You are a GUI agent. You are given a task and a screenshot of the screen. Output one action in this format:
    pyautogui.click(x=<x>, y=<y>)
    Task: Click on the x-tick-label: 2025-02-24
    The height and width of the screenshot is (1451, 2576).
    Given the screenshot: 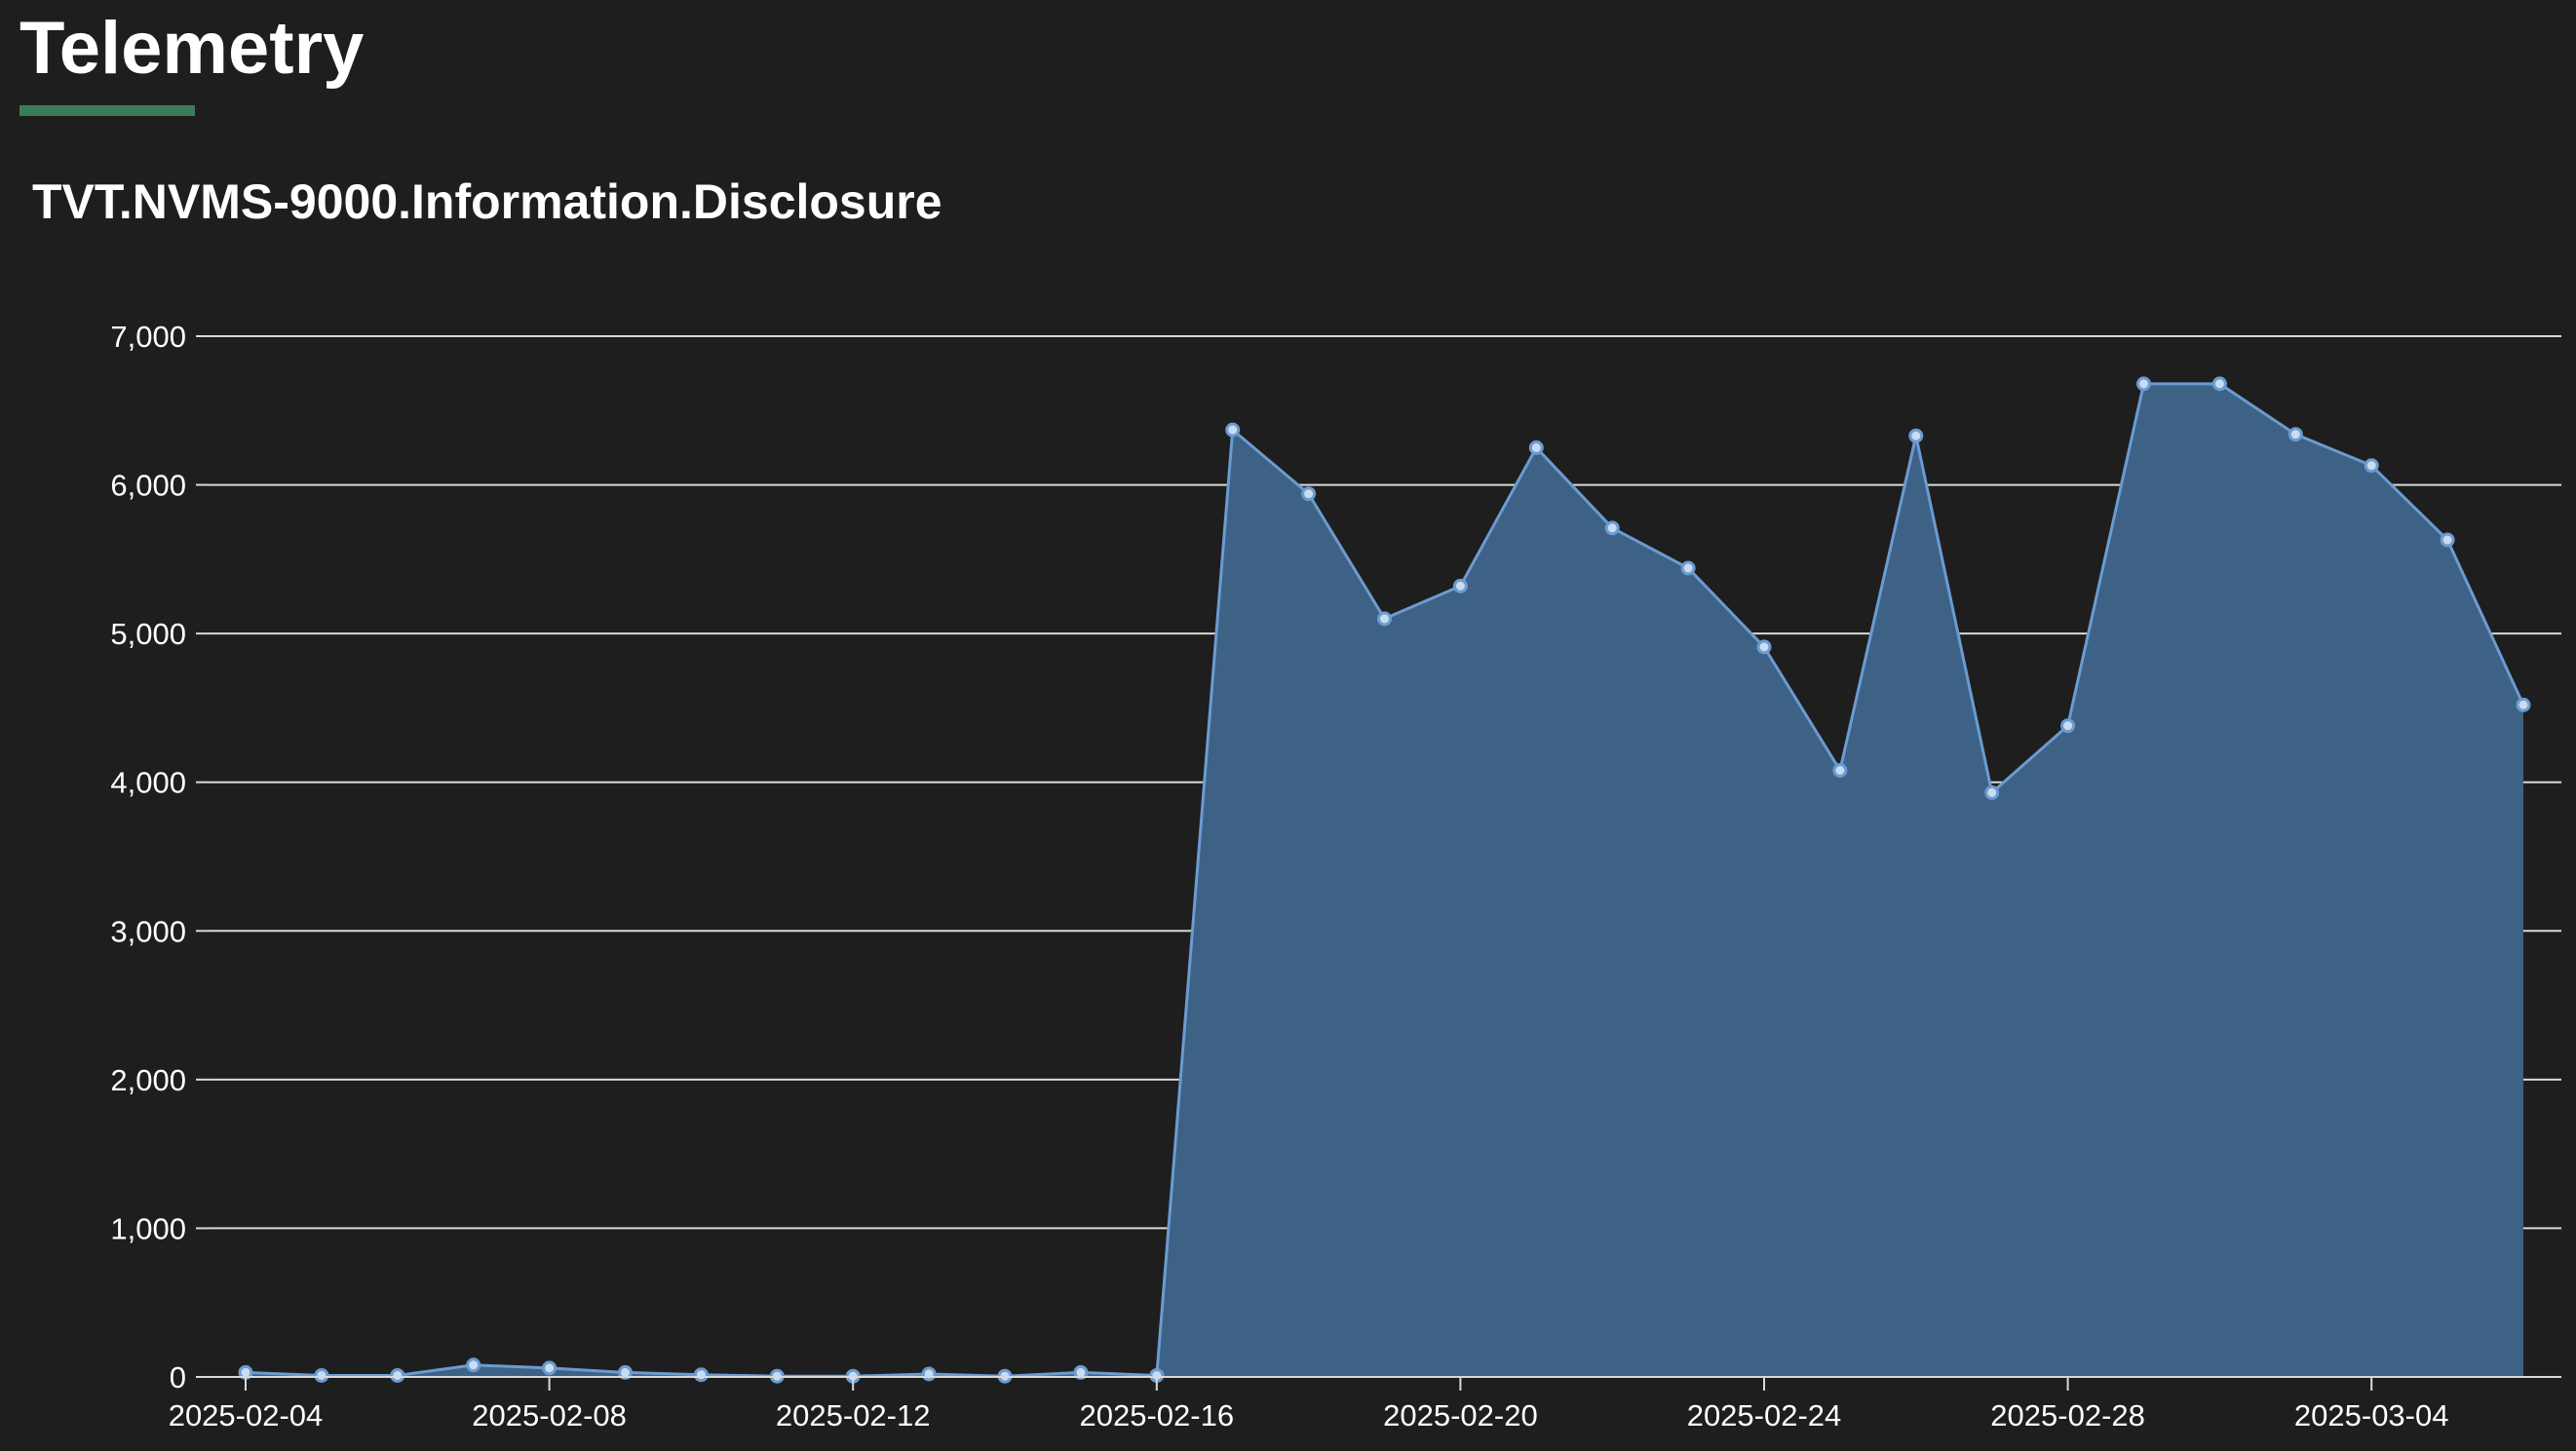 What is the action you would take?
    pyautogui.click(x=1764, y=1415)
    